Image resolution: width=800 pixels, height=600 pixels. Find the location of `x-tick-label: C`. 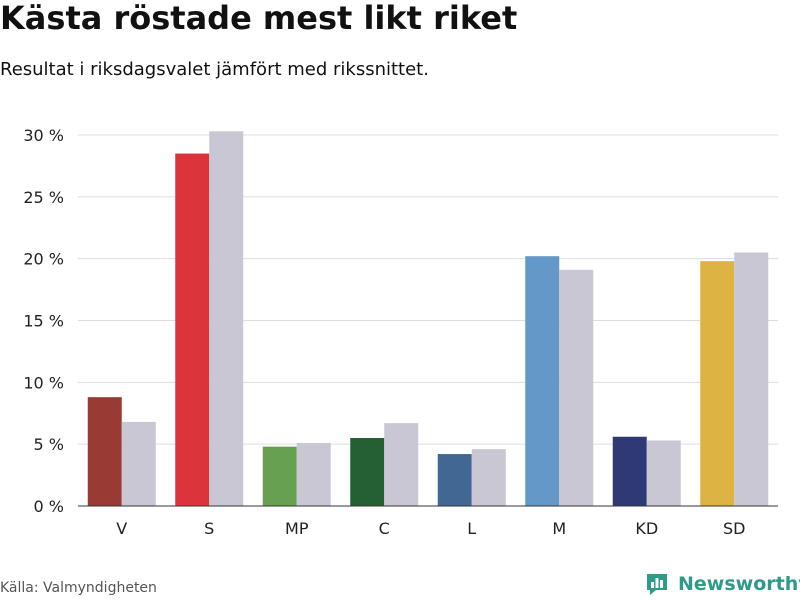

x-tick-label: C is located at coordinates (384, 528).